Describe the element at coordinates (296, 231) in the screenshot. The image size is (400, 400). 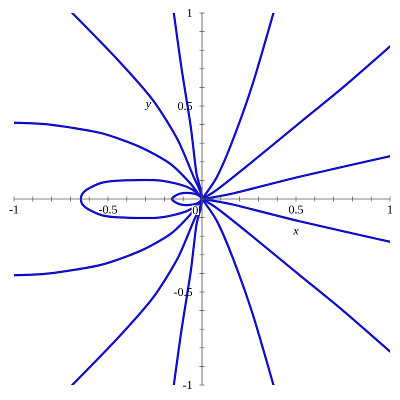
I see `x-axis-title: x` at that location.